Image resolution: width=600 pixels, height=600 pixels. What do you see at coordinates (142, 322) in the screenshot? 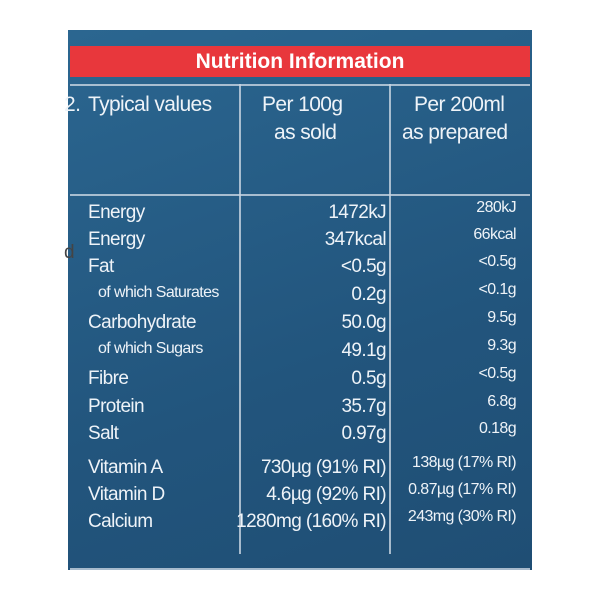
I see `nutrient-name: Carbohydrate` at bounding box center [142, 322].